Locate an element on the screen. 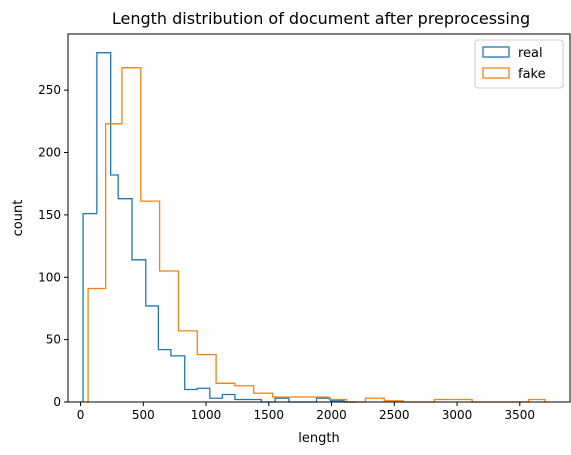 This screenshot has height=455, width=571. x-axis-label: length is located at coordinates (318, 438).